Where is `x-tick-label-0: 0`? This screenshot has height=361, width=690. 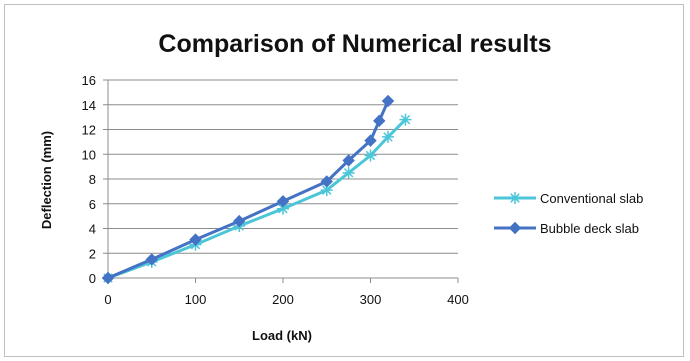
x-tick-label-0: 0 is located at coordinates (107, 299).